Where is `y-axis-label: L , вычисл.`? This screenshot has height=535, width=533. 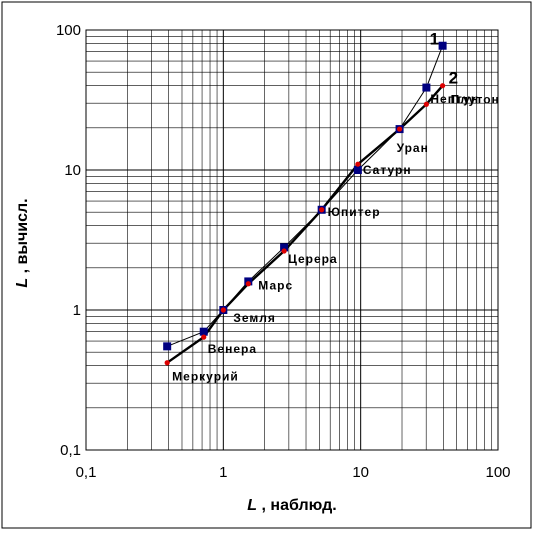
y-axis-label: L , вычисл. is located at coordinates (22, 242).